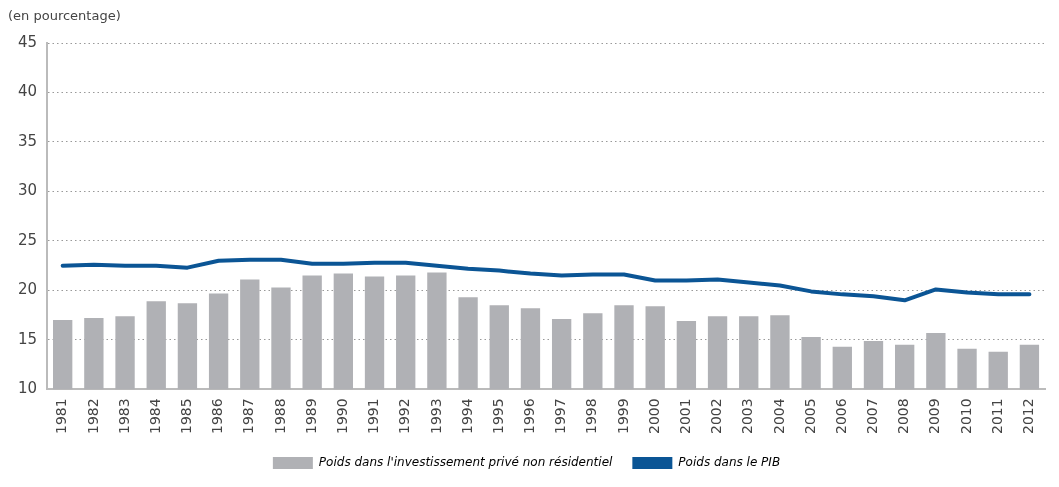 The height and width of the screenshot is (487, 1059). What do you see at coordinates (186, 416) in the screenshot?
I see `x-tick-label: 1985` at bounding box center [186, 416].